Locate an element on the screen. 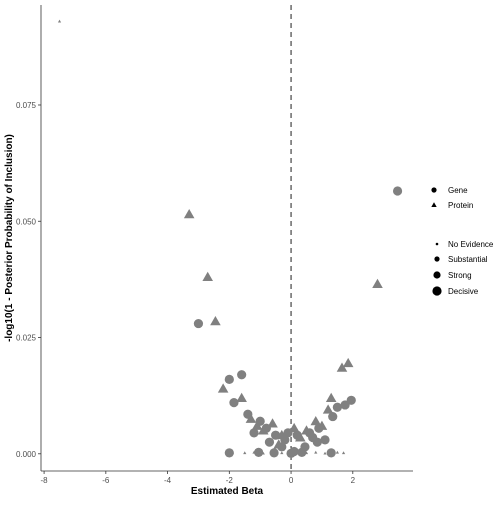 The height and width of the screenshot is (509, 504). x-tick-label: -2 is located at coordinates (230, 480).